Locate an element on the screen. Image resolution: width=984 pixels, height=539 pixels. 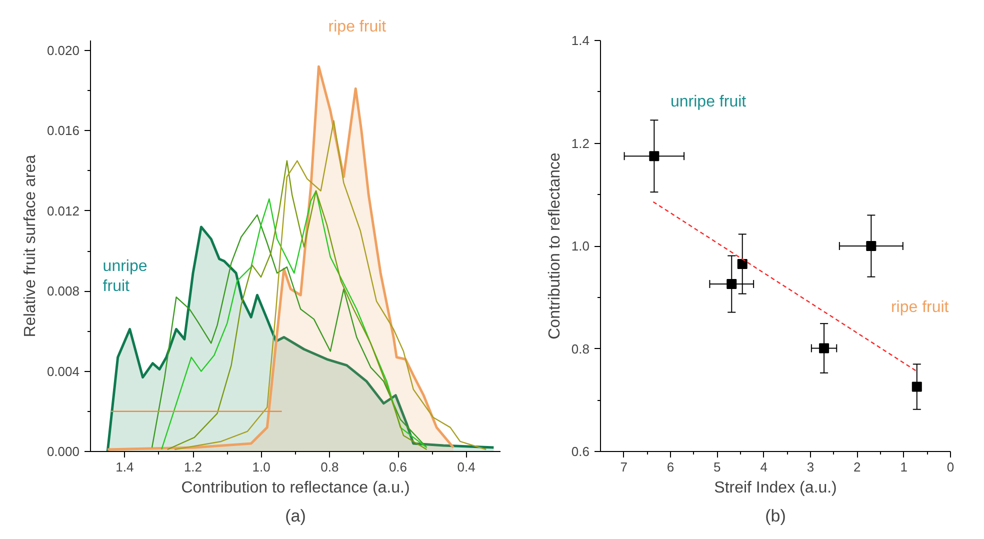
x-tick-label: 7 is located at coordinates (624, 467).